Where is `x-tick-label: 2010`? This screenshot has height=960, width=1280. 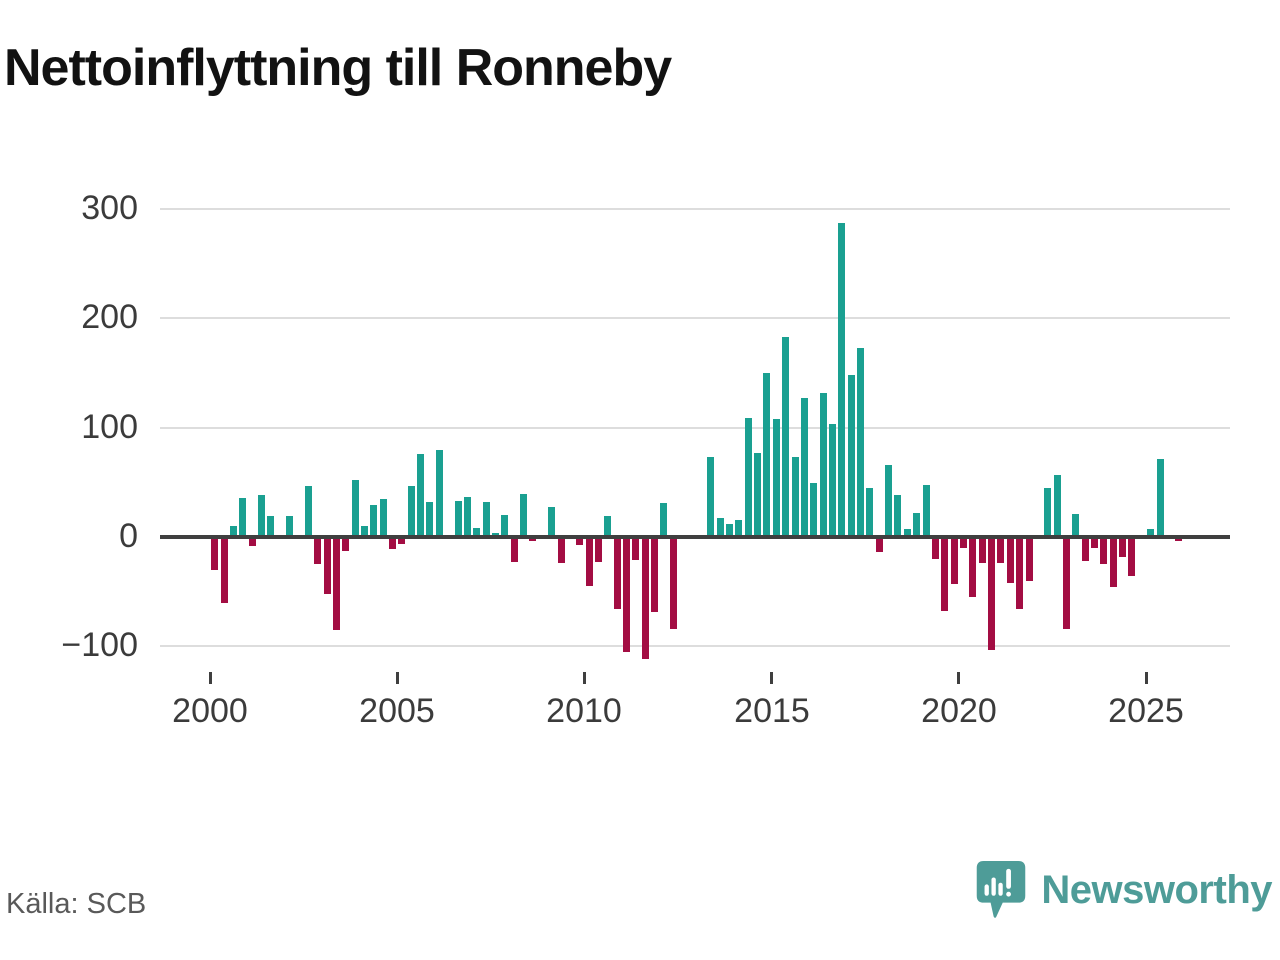
x-tick-label: 2010 is located at coordinates (584, 711).